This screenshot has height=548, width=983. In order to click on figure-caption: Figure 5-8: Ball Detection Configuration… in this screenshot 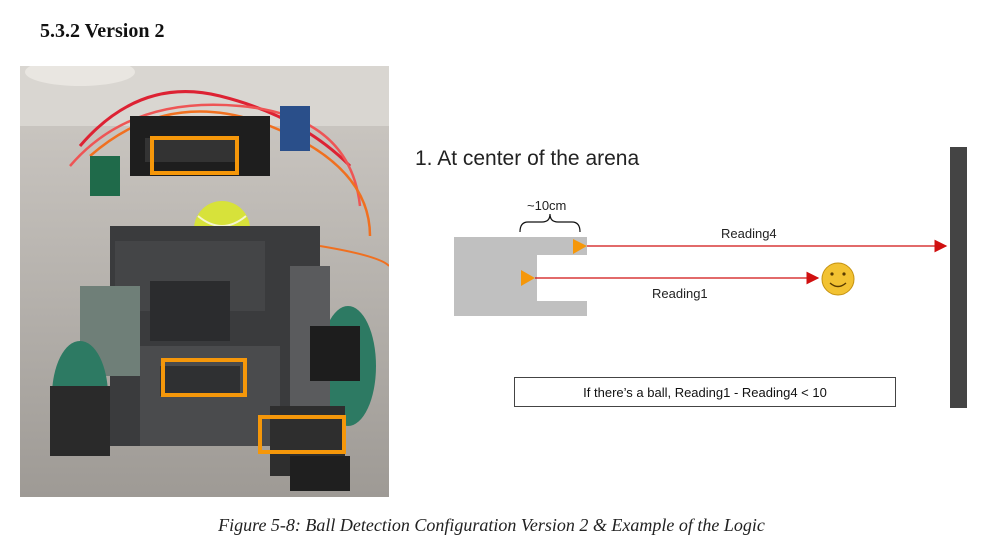, I will do `click(491, 525)`.